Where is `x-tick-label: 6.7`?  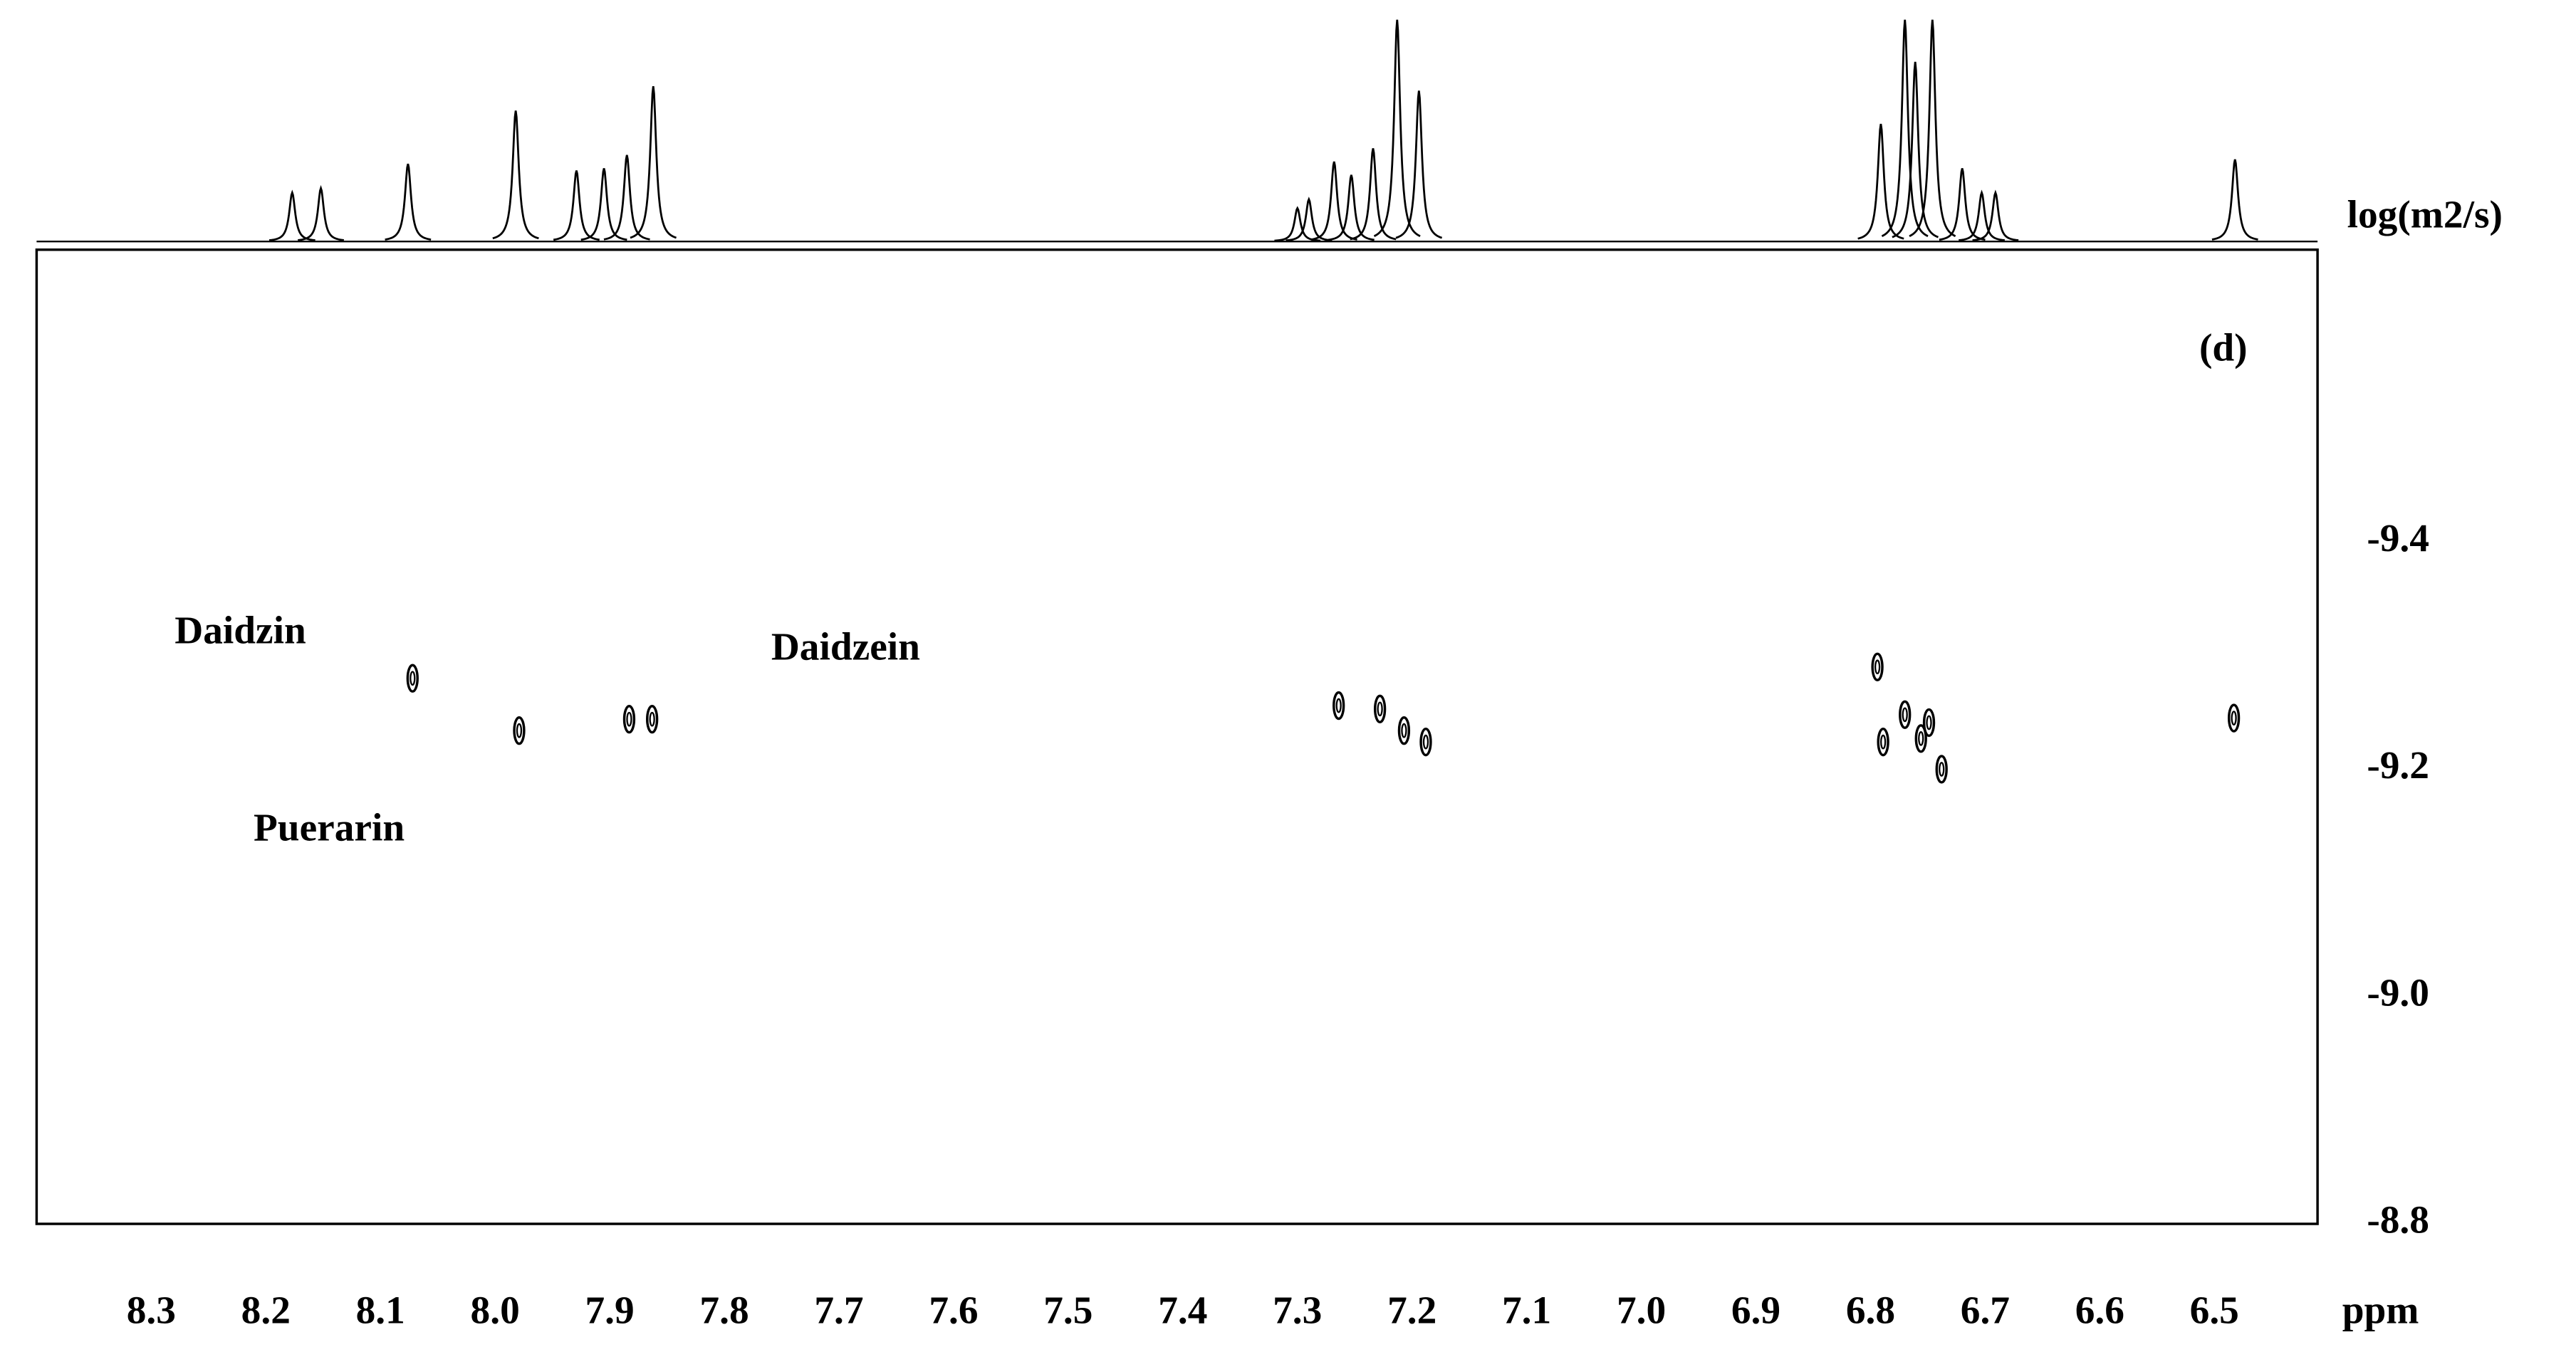
x-tick-label: 6.7 is located at coordinates (1985, 1310).